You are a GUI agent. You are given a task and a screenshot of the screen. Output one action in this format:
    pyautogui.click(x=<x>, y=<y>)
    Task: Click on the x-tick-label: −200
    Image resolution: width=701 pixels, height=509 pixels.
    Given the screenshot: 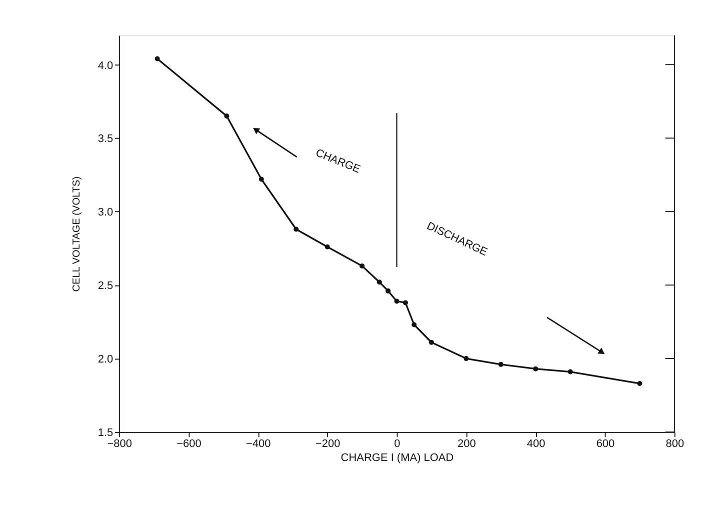 What is the action you would take?
    pyautogui.click(x=327, y=444)
    